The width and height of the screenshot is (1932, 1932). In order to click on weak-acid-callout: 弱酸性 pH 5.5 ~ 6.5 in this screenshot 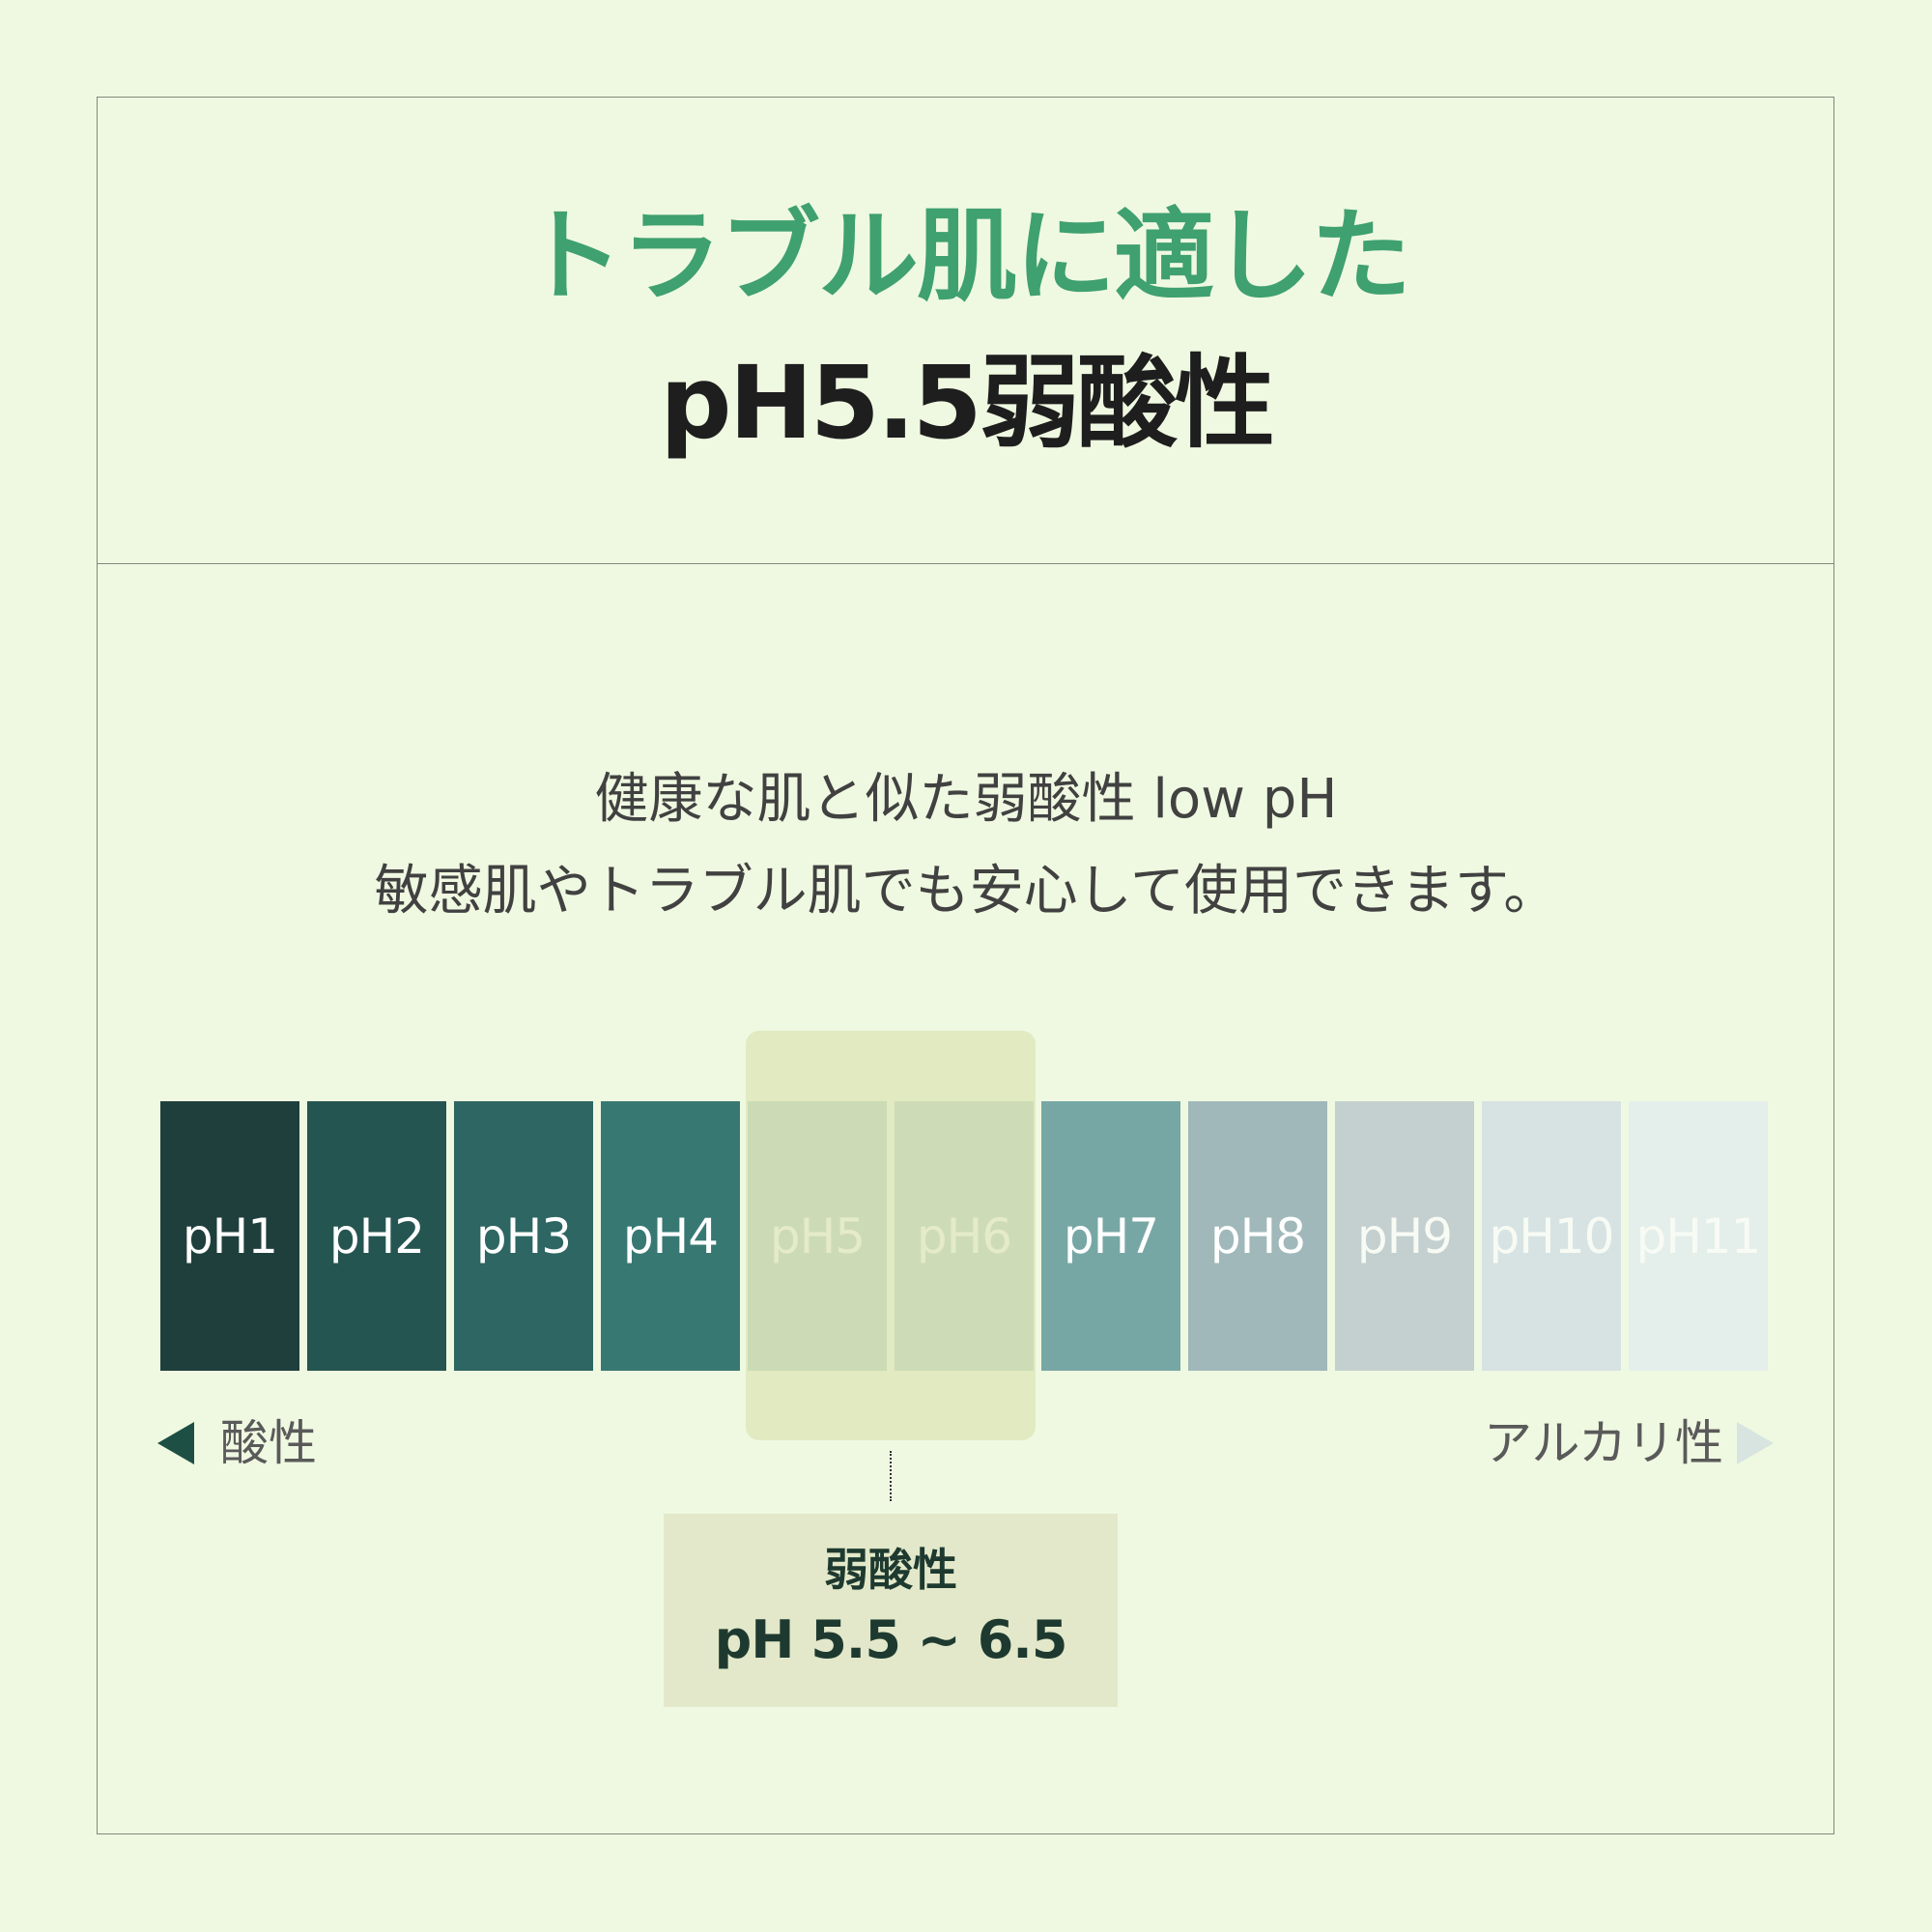, I will do `click(891, 1610)`.